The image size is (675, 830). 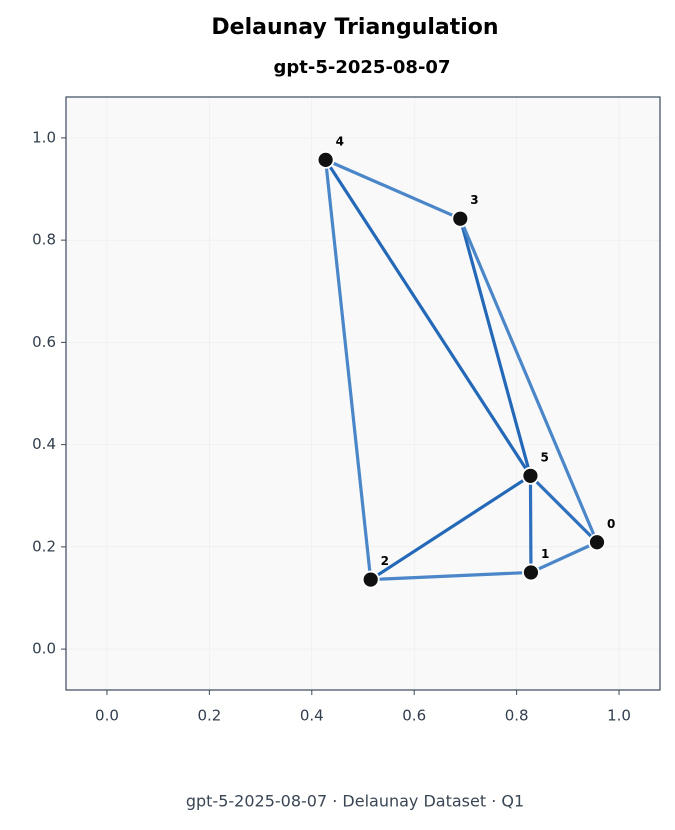 What do you see at coordinates (544, 457) in the screenshot?
I see `point-label: 5` at bounding box center [544, 457].